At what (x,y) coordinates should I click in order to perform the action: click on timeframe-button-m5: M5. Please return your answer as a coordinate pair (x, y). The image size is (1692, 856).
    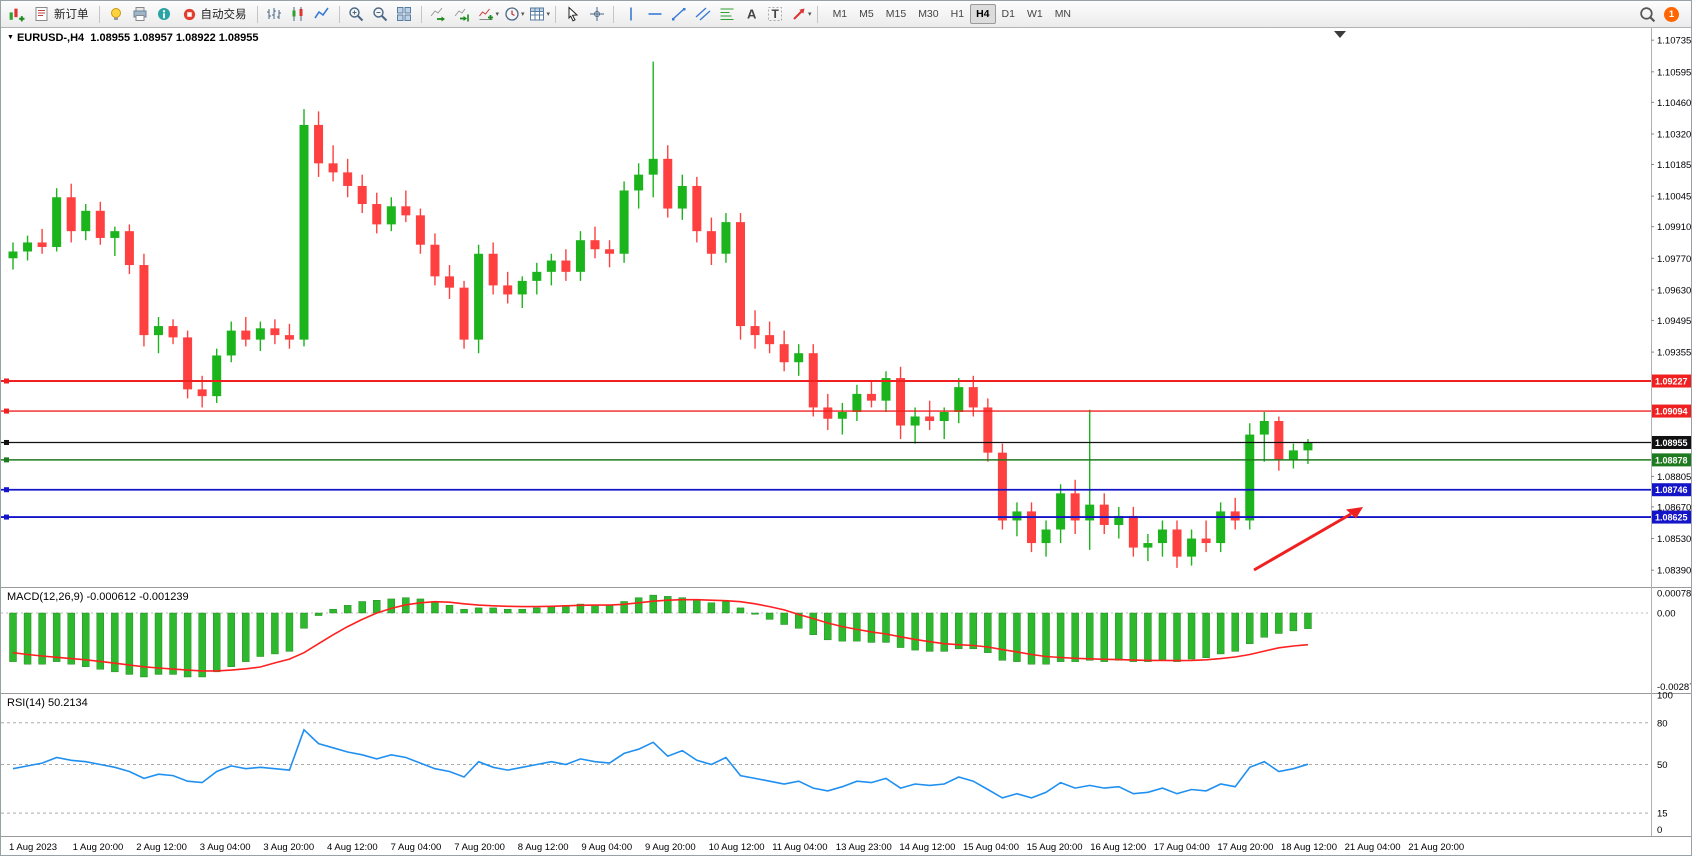
    Looking at the image, I should click on (866, 14).